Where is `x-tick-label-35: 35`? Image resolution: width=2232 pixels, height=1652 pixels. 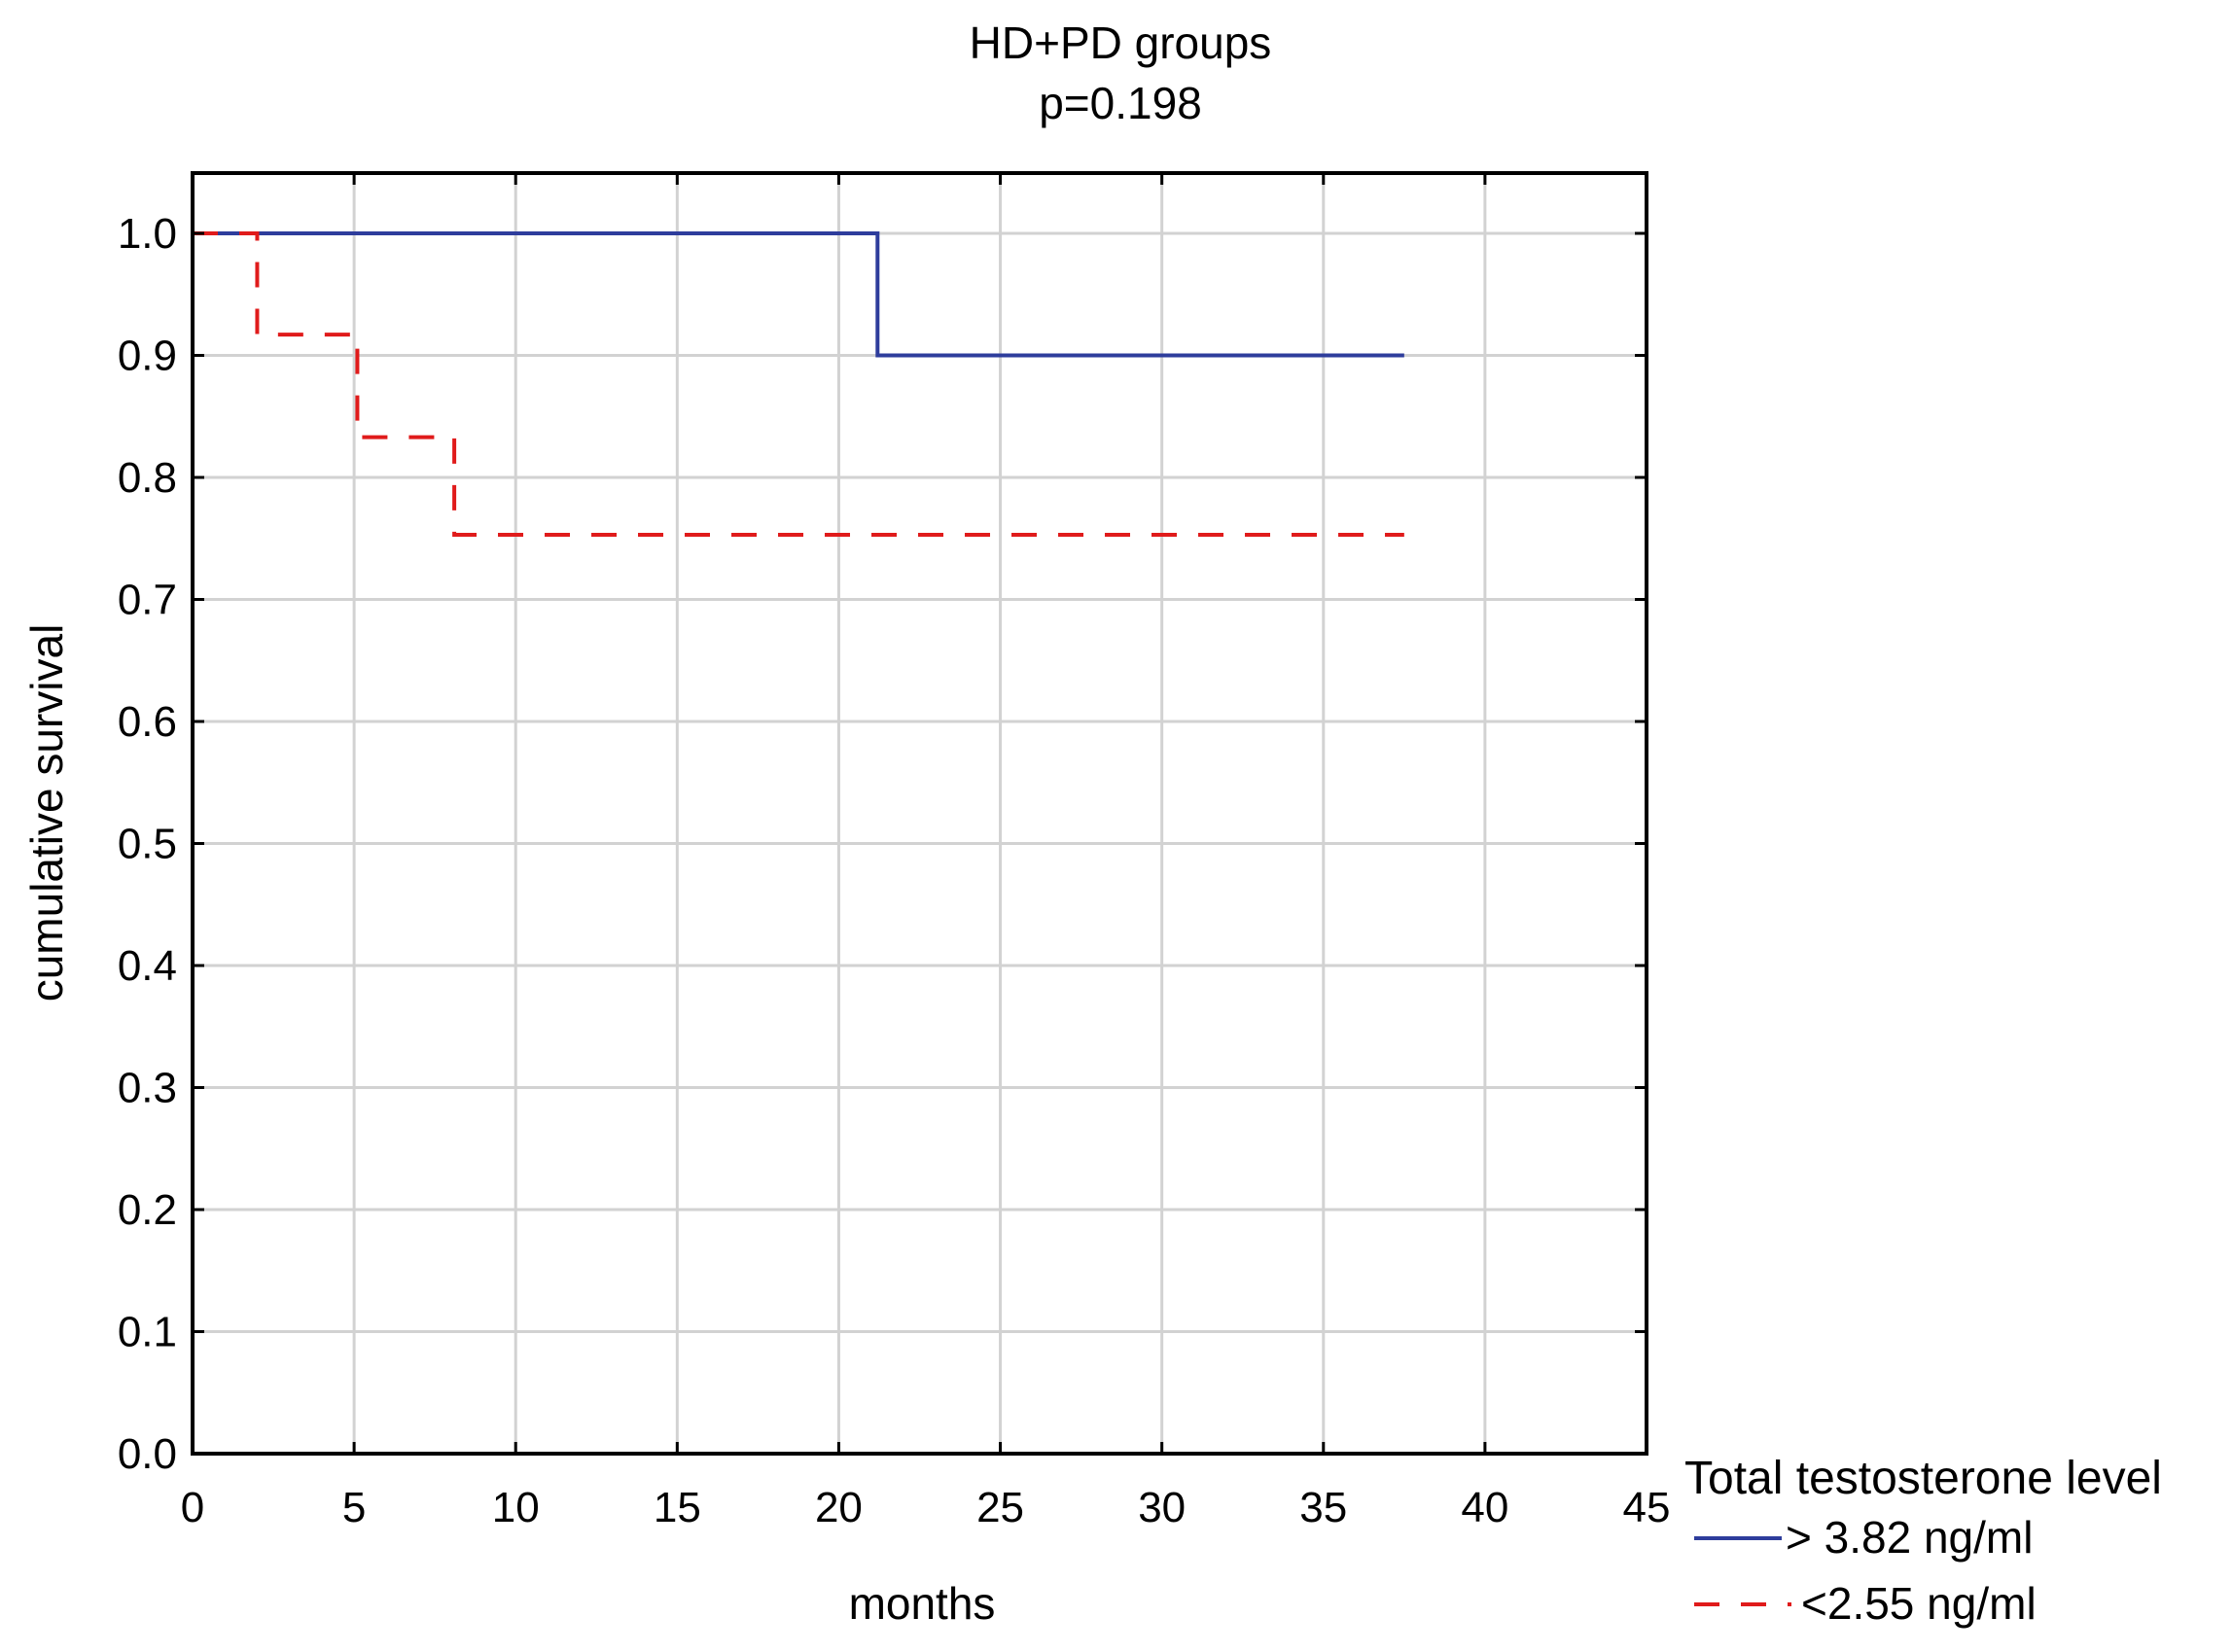
x-tick-label-35: 35 is located at coordinates (1323, 1507).